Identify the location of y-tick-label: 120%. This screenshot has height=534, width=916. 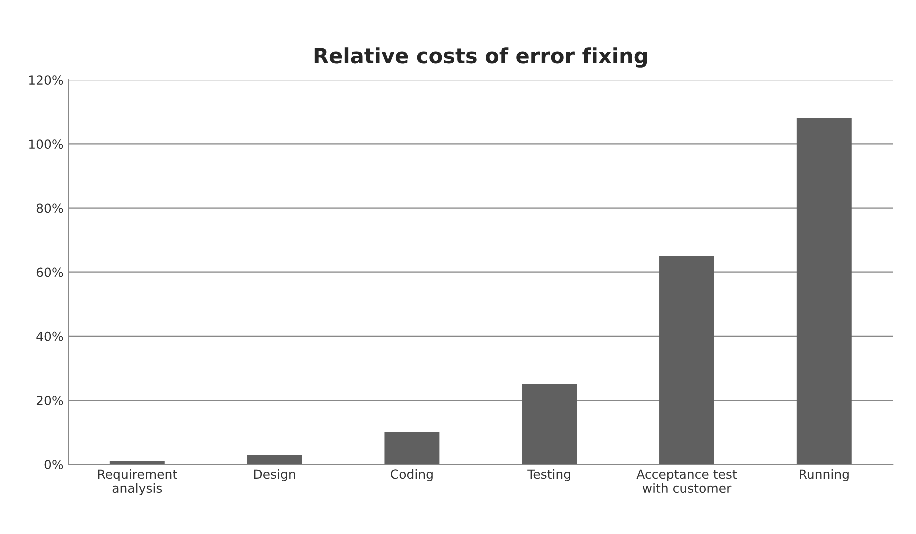
(46, 81).